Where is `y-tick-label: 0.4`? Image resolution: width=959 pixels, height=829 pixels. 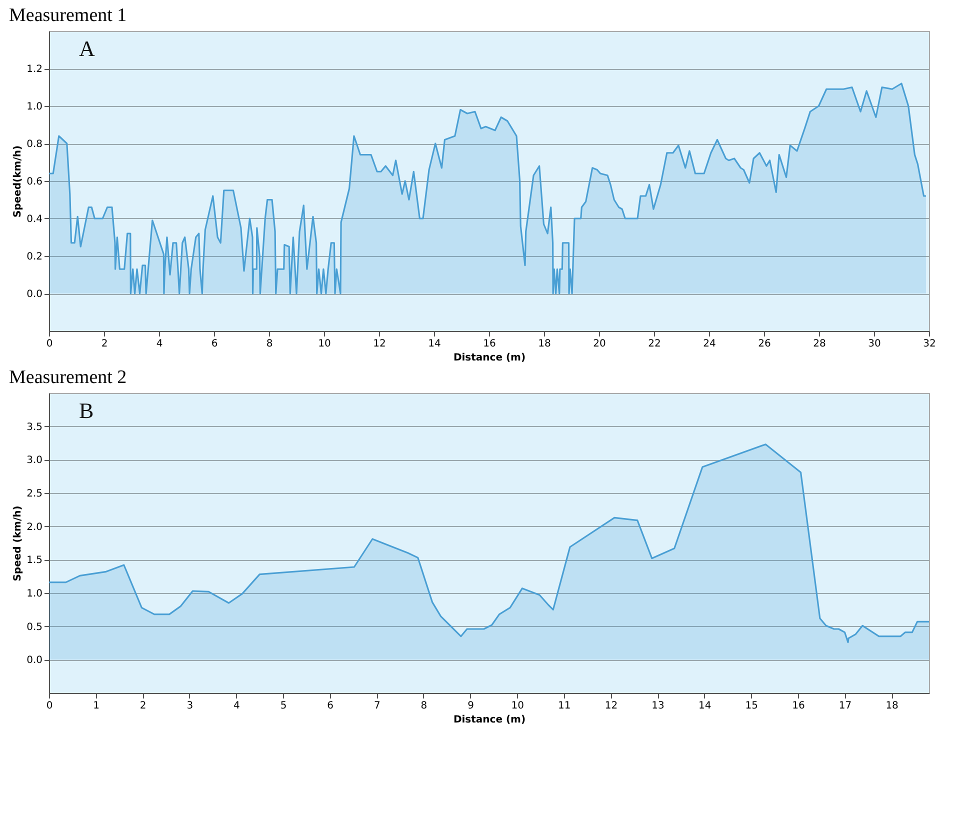
y-tick-label: 0.4 is located at coordinates (34, 219).